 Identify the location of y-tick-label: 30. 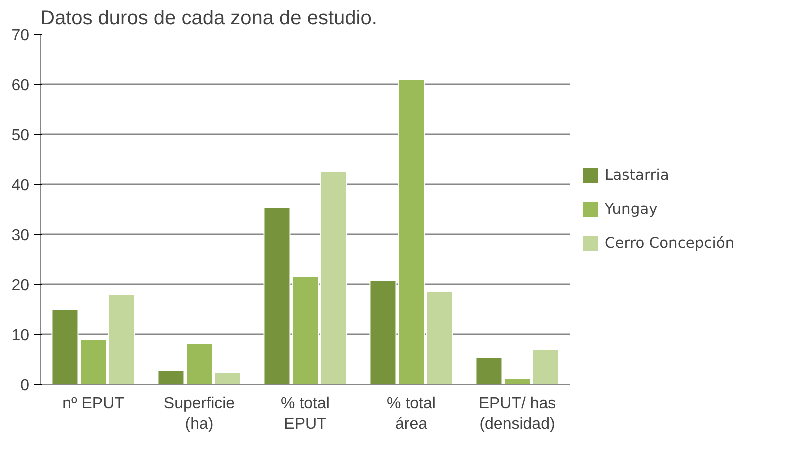
(21, 236).